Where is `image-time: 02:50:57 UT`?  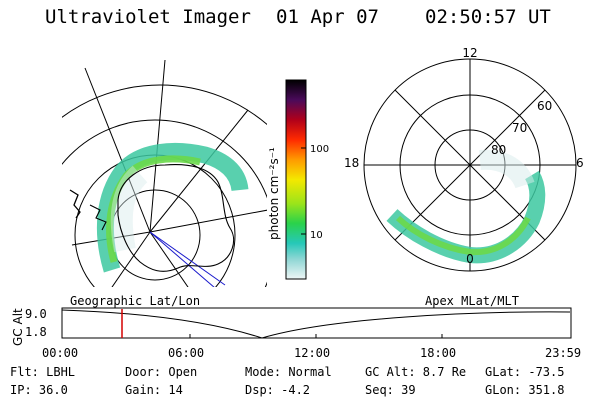
image-time: 02:50:57 UT is located at coordinates (488, 17).